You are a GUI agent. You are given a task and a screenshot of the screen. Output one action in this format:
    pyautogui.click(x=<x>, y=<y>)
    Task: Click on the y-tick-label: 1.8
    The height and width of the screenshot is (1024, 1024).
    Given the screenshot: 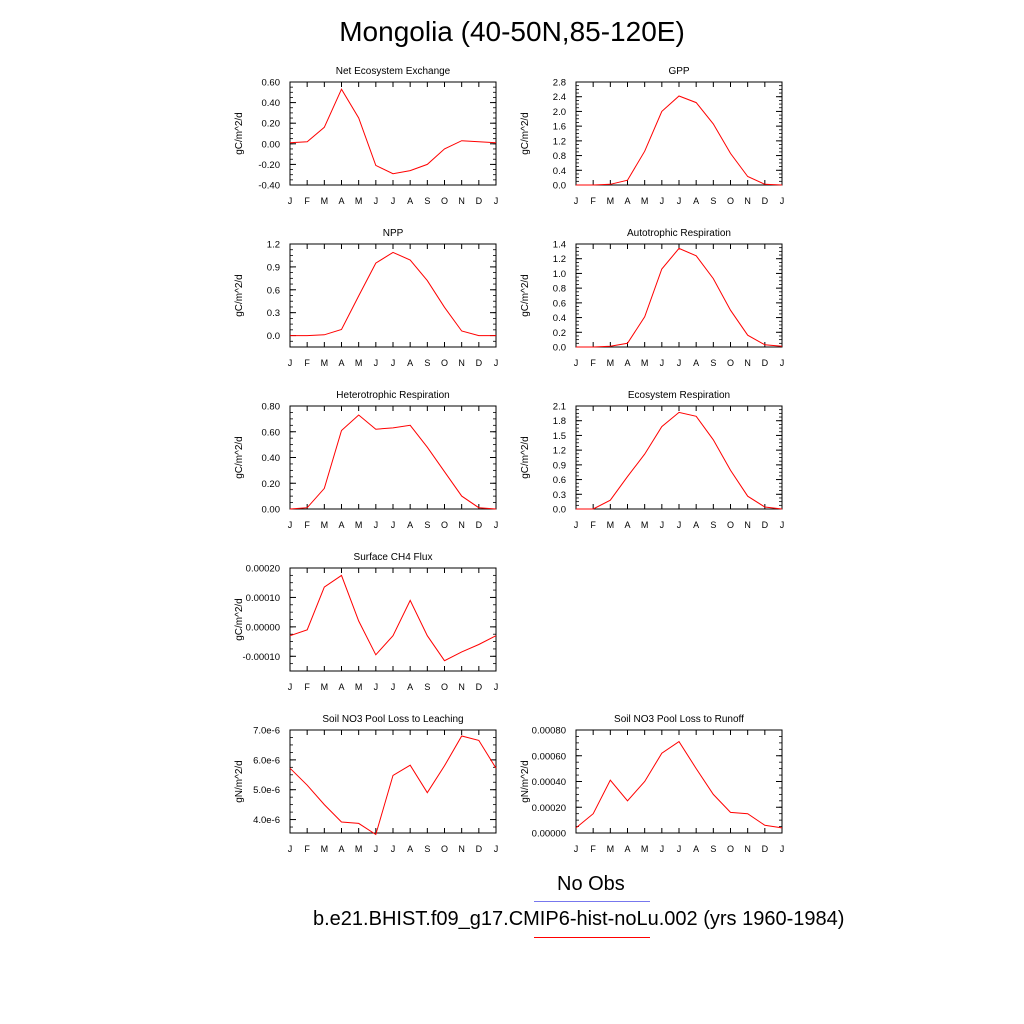 What is the action you would take?
    pyautogui.click(x=559, y=421)
    